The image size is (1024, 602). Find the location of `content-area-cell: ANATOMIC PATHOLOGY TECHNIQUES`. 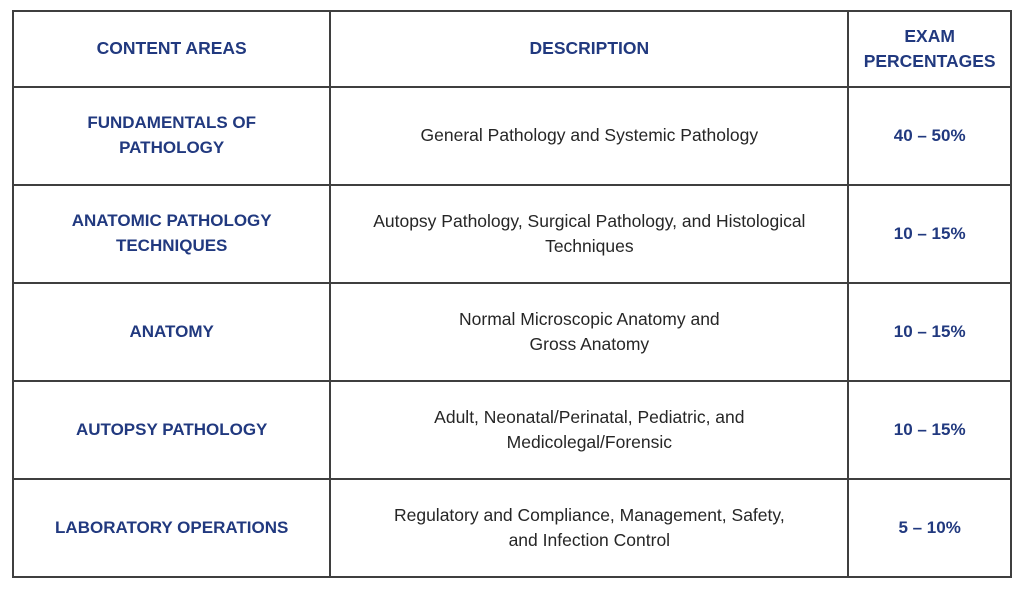

content-area-cell: ANATOMIC PATHOLOGY TECHNIQUES is located at coordinates (171, 234).